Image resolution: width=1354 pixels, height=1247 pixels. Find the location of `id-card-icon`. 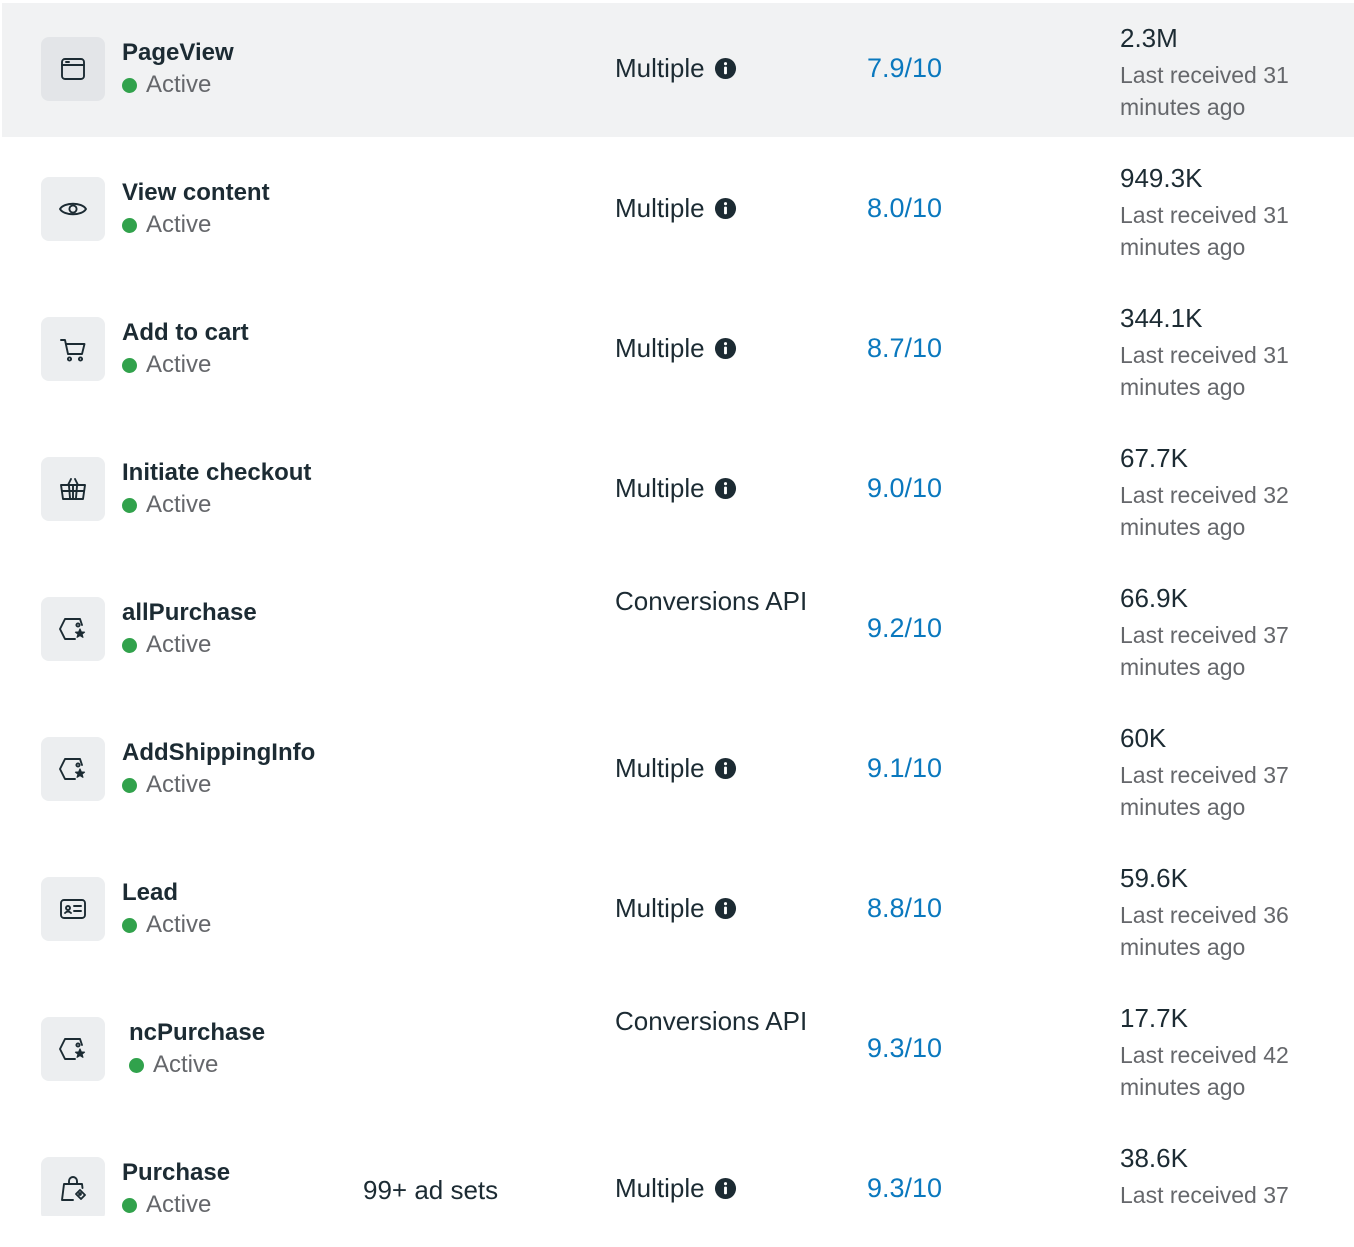

id-card-icon is located at coordinates (73, 909).